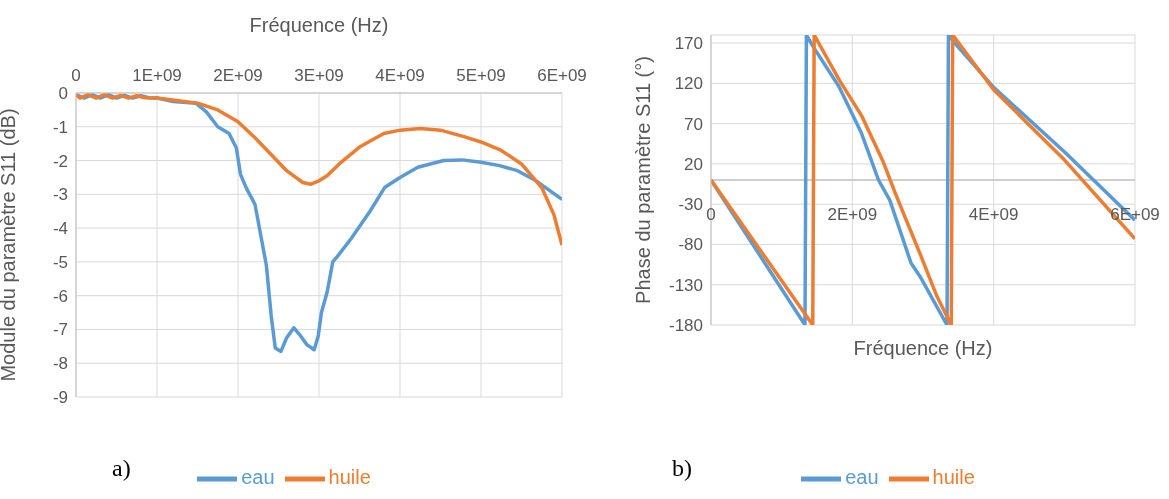  What do you see at coordinates (643, 180) in the screenshot?
I see `y-axis-title: Phase du paramètre S11 (°)` at bounding box center [643, 180].